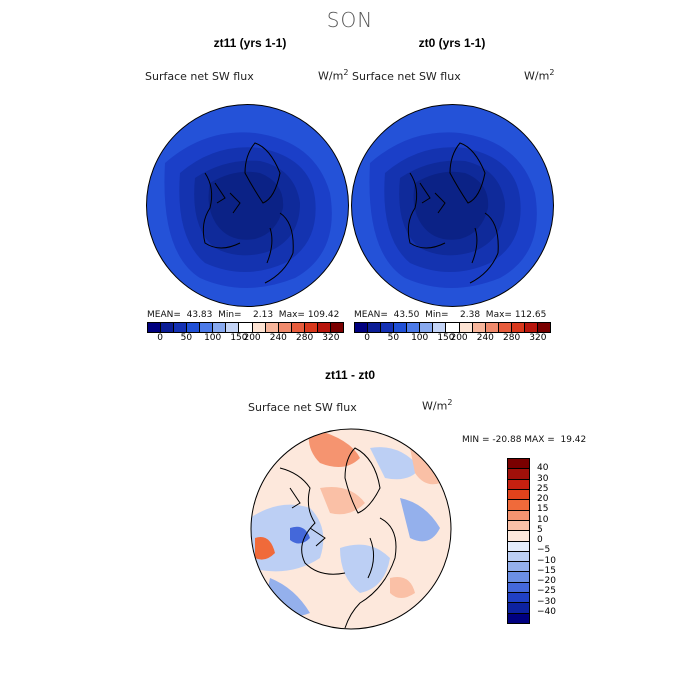  What do you see at coordinates (351, 529) in the screenshot?
I see `diff-polar-map` at bounding box center [351, 529].